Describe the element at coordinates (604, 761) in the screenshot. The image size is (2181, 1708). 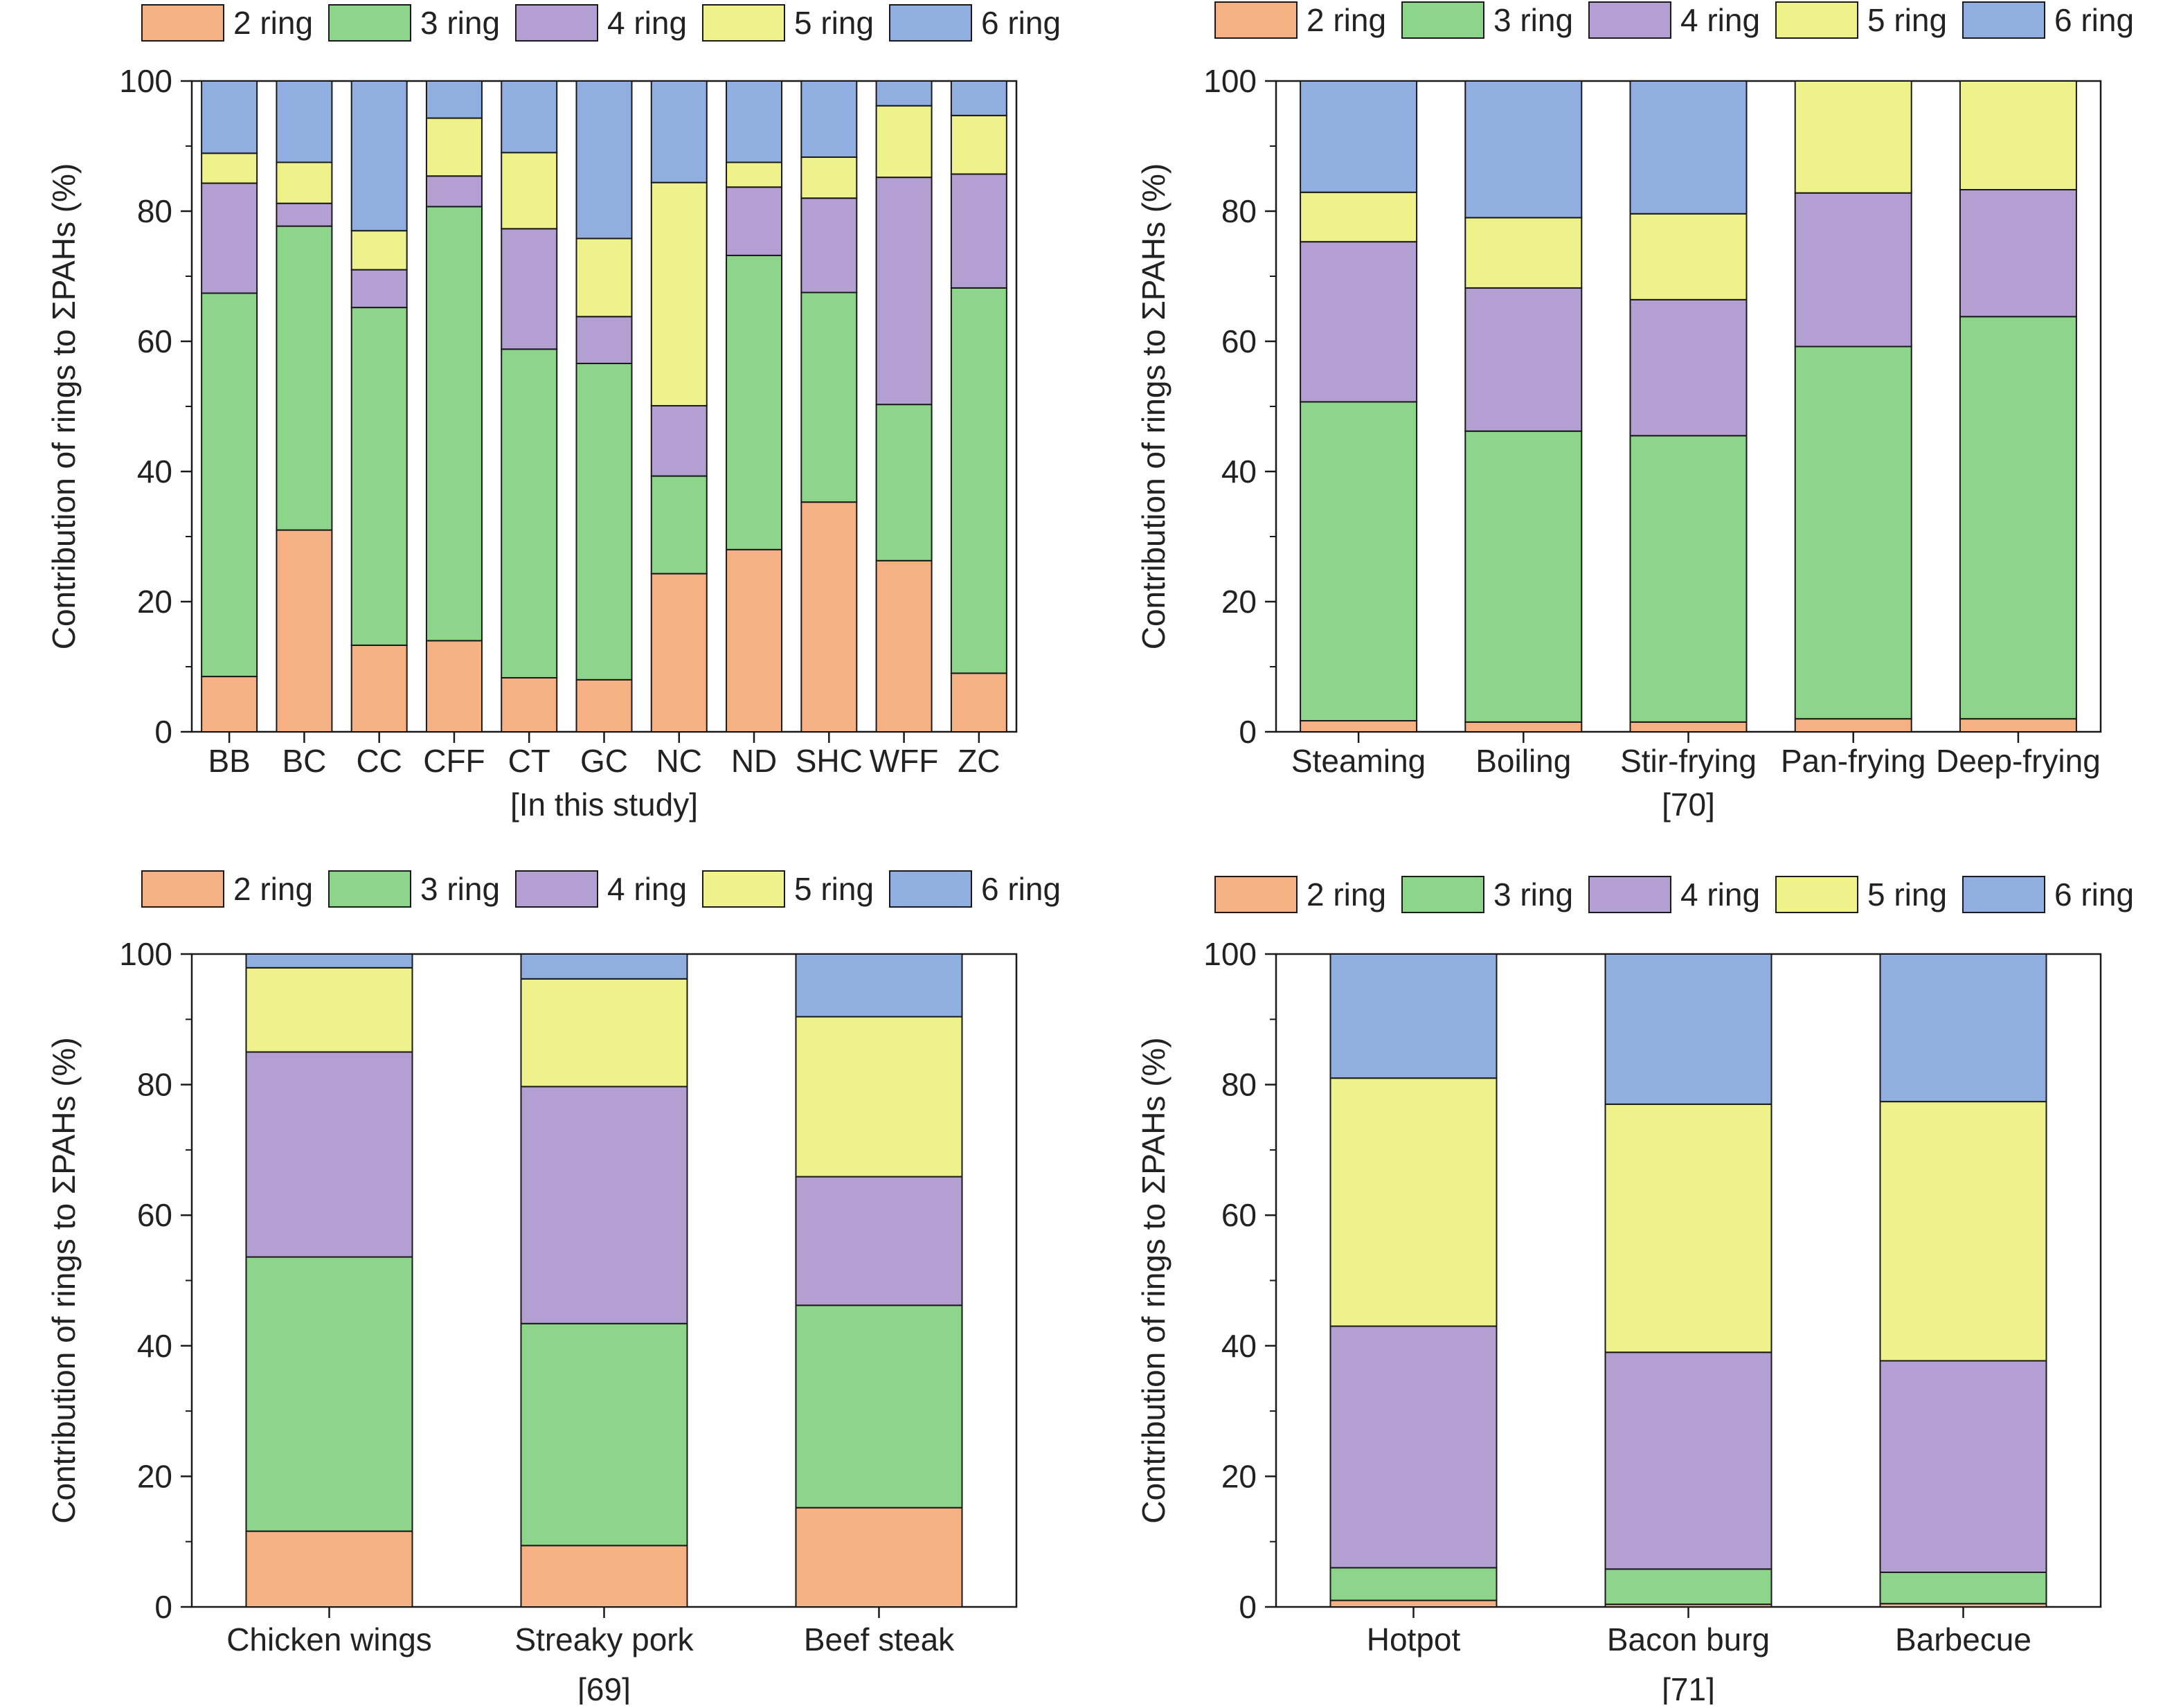
I see `x-tick-label: GC` at that location.